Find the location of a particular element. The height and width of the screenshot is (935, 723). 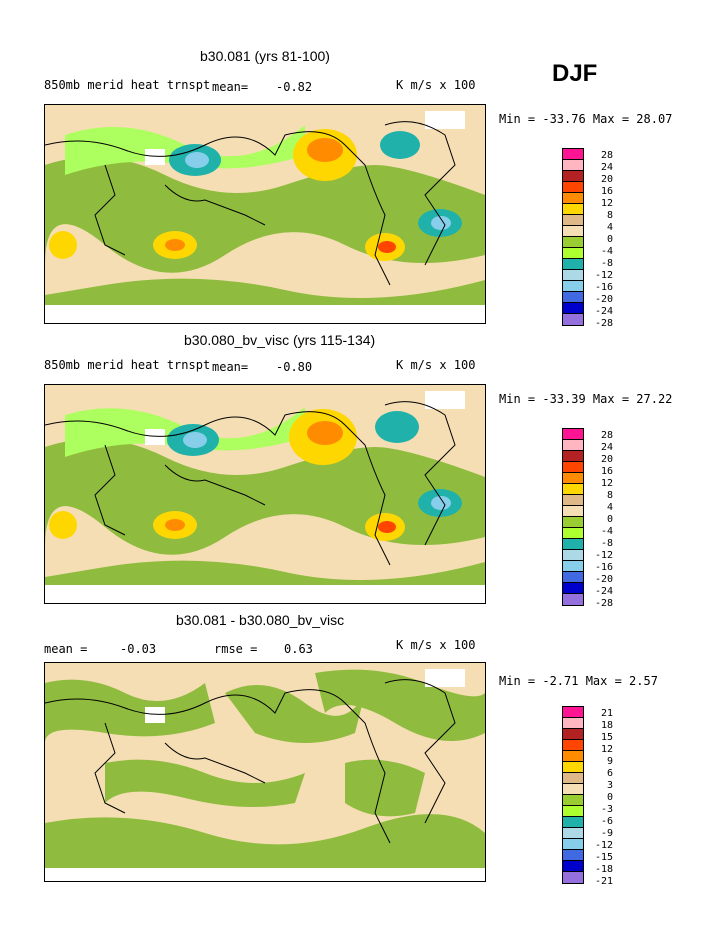

panel1-map-svg is located at coordinates (265, 214).